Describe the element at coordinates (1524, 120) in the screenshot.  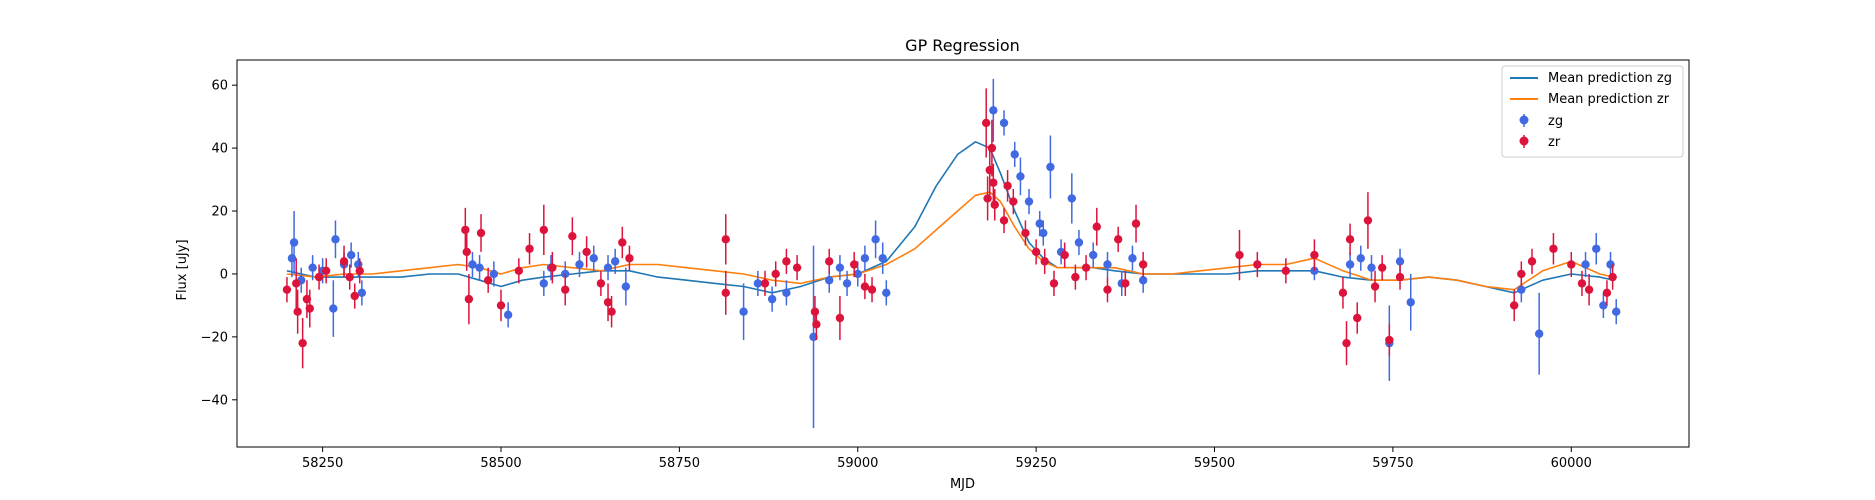
I see `legend-marker-zg` at that location.